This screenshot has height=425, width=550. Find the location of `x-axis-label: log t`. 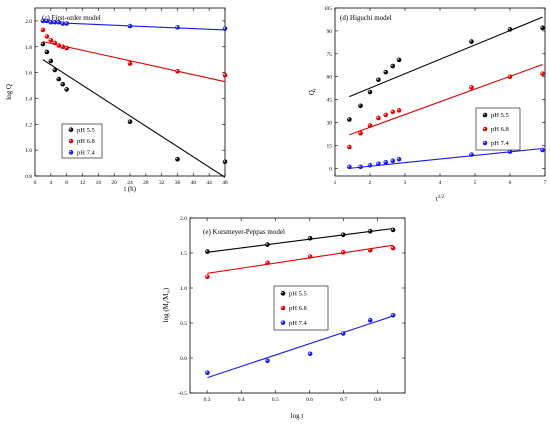

x-axis-label: log t is located at coordinates (297, 416).